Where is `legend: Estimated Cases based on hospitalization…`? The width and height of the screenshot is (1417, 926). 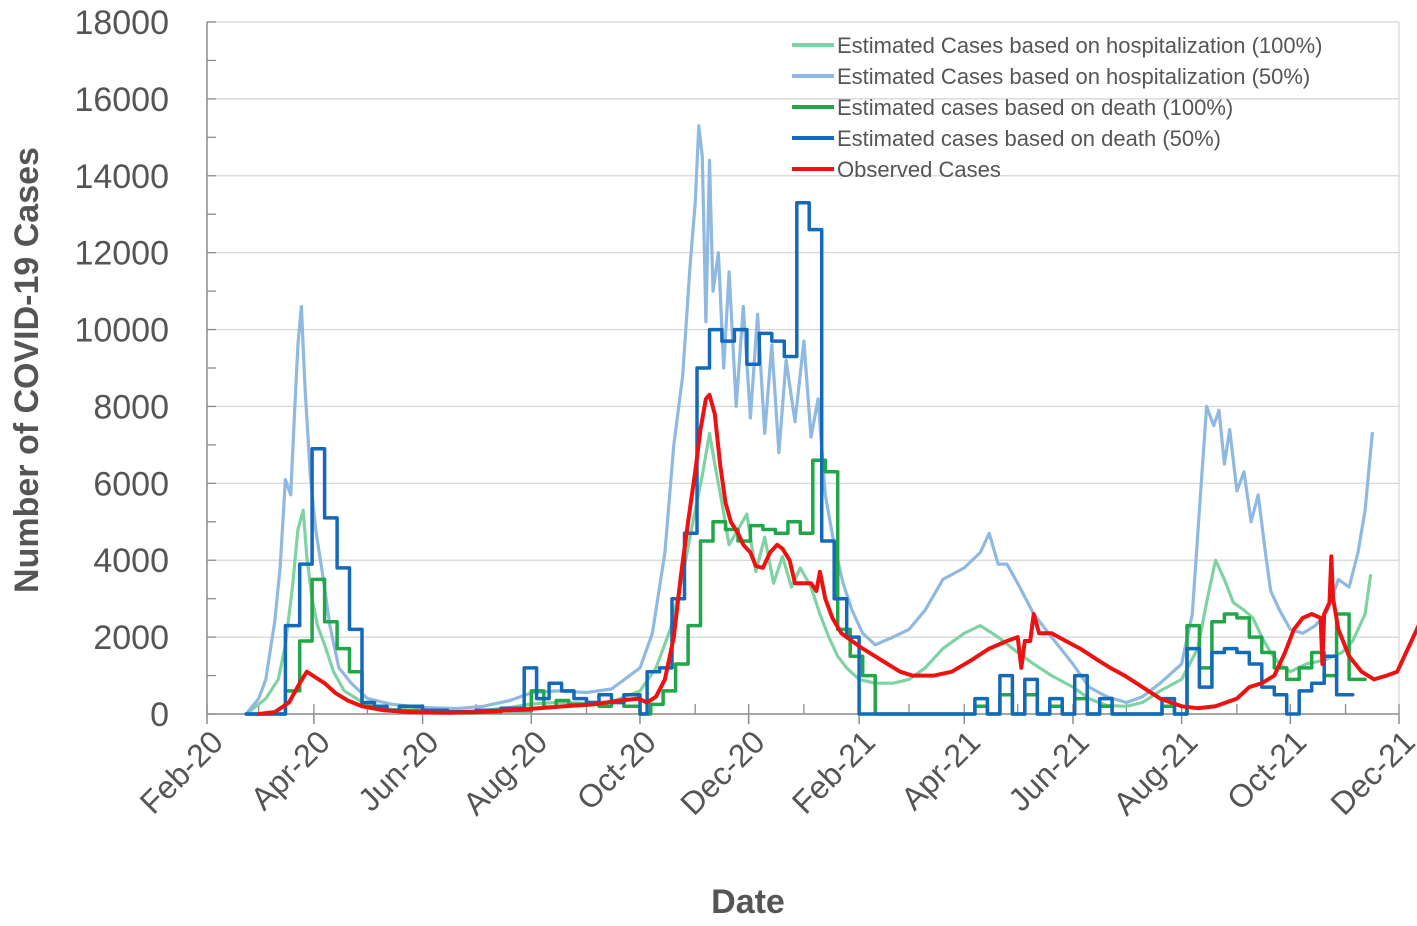
legend: Estimated Cases based on hospitalization… is located at coordinates (1057, 107).